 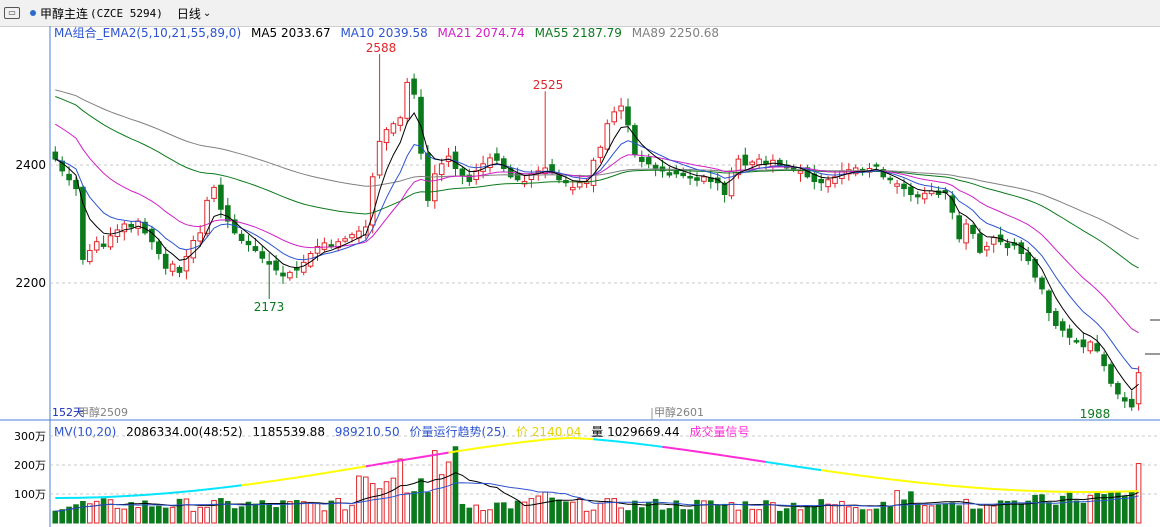 What do you see at coordinates (675, 33) in the screenshot?
I see `ma89-value: MA89 2250.68` at bounding box center [675, 33].